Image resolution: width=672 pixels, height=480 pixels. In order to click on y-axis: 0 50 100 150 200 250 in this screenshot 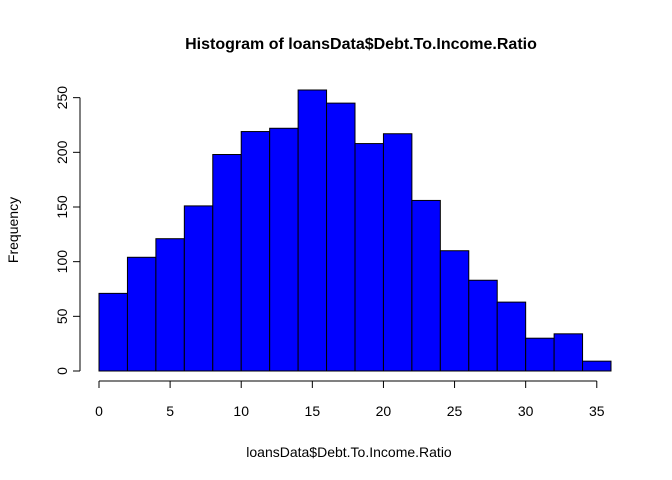, I will do `click(67, 230)`.